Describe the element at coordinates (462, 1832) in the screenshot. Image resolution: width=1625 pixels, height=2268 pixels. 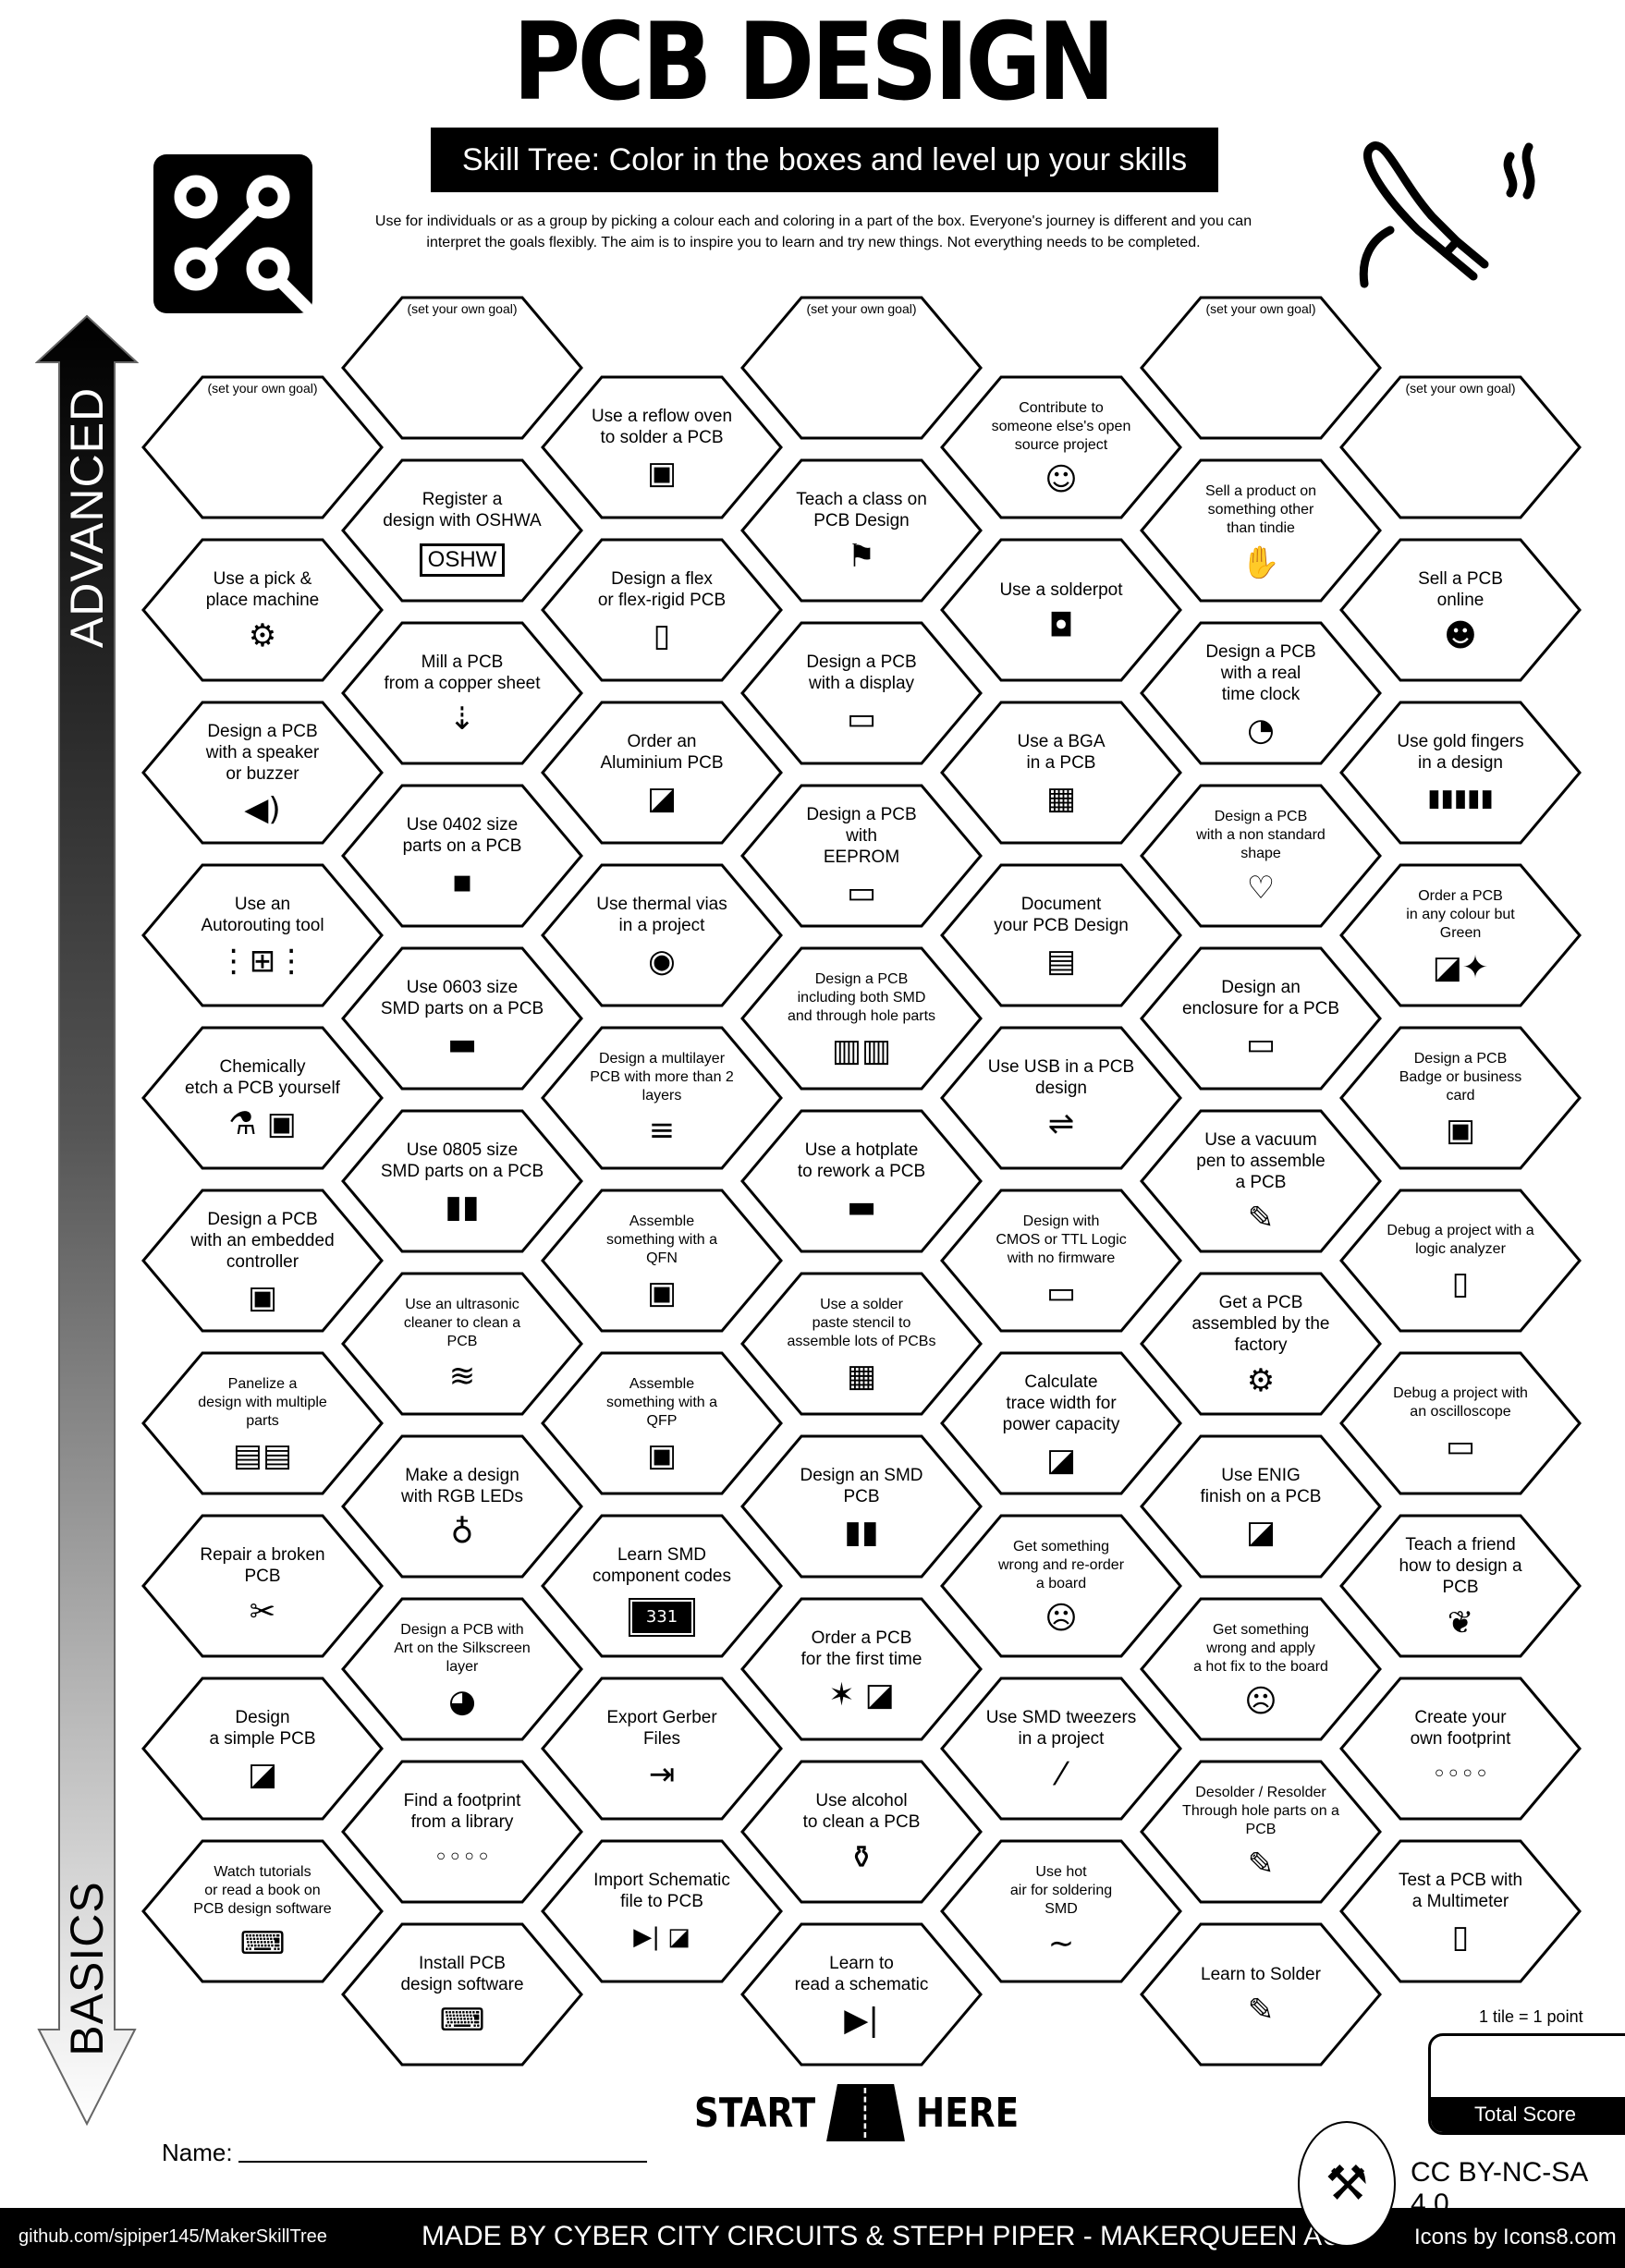
I see `skill-tile: Find a footprint from a library ◦◦◦◦` at that location.